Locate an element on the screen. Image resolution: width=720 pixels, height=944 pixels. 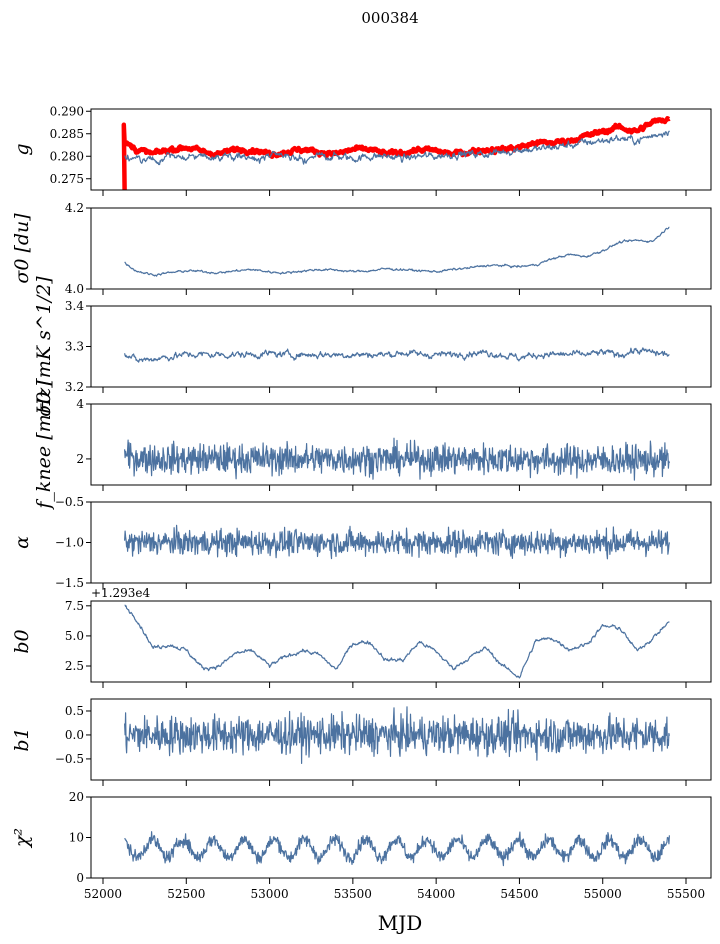
subplot-2: 4.0 4.2 σ0 [du] is located at coordinates (361, 248).